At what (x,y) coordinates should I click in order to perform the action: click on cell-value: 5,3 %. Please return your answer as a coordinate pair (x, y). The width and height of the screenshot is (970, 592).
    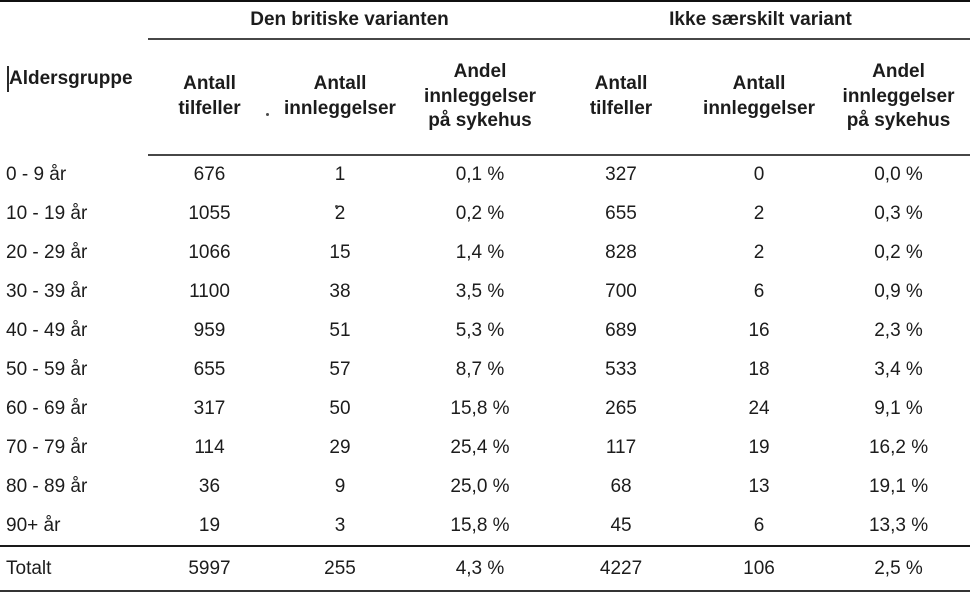
    Looking at the image, I should click on (480, 330).